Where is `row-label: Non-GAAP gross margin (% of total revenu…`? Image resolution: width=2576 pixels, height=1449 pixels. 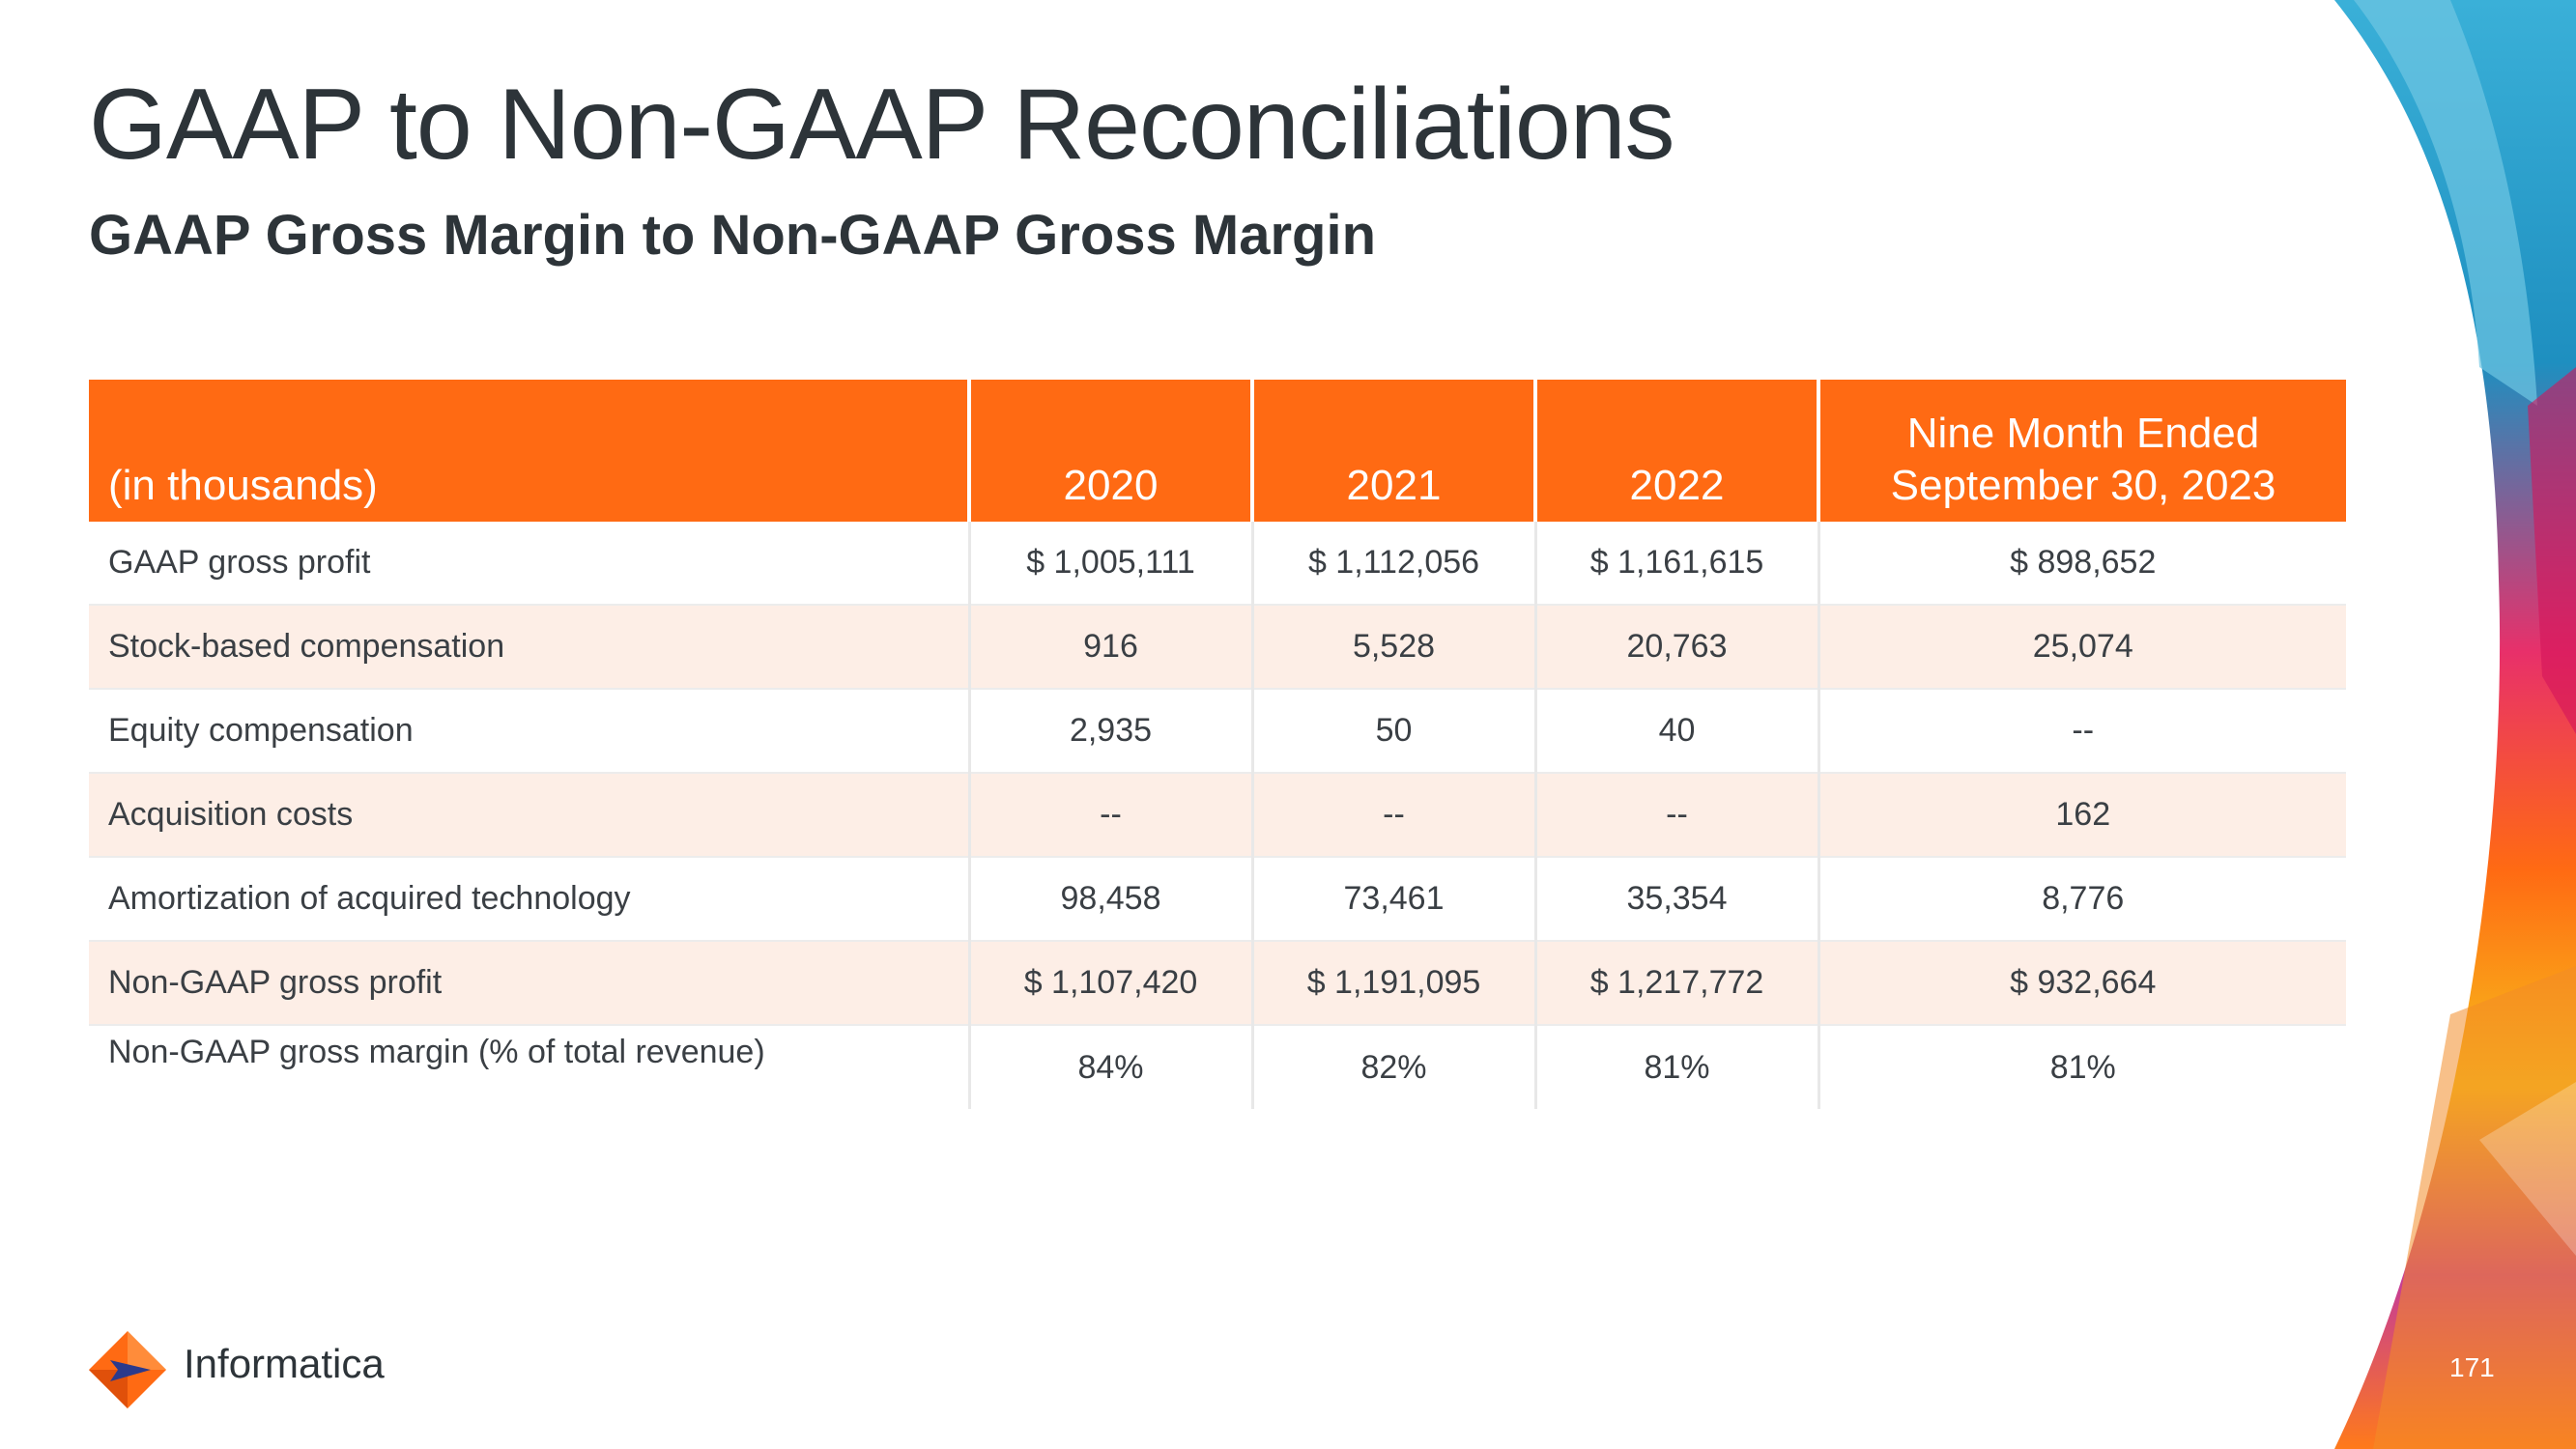
row-label: Non-GAAP gross margin (% of total revenu… is located at coordinates (437, 1052).